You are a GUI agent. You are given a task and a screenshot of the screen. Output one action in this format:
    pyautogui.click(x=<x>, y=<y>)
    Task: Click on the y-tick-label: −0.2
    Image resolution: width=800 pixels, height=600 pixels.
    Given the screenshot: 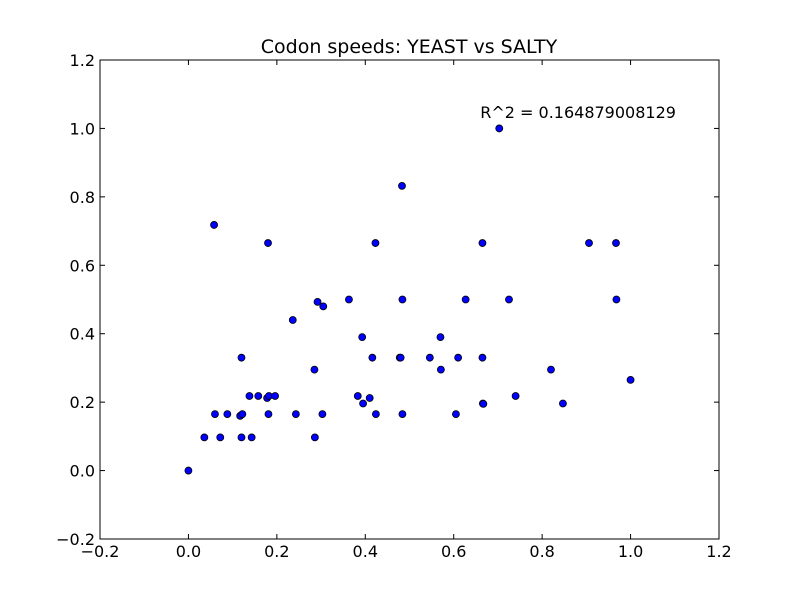 What is the action you would take?
    pyautogui.click(x=75, y=539)
    